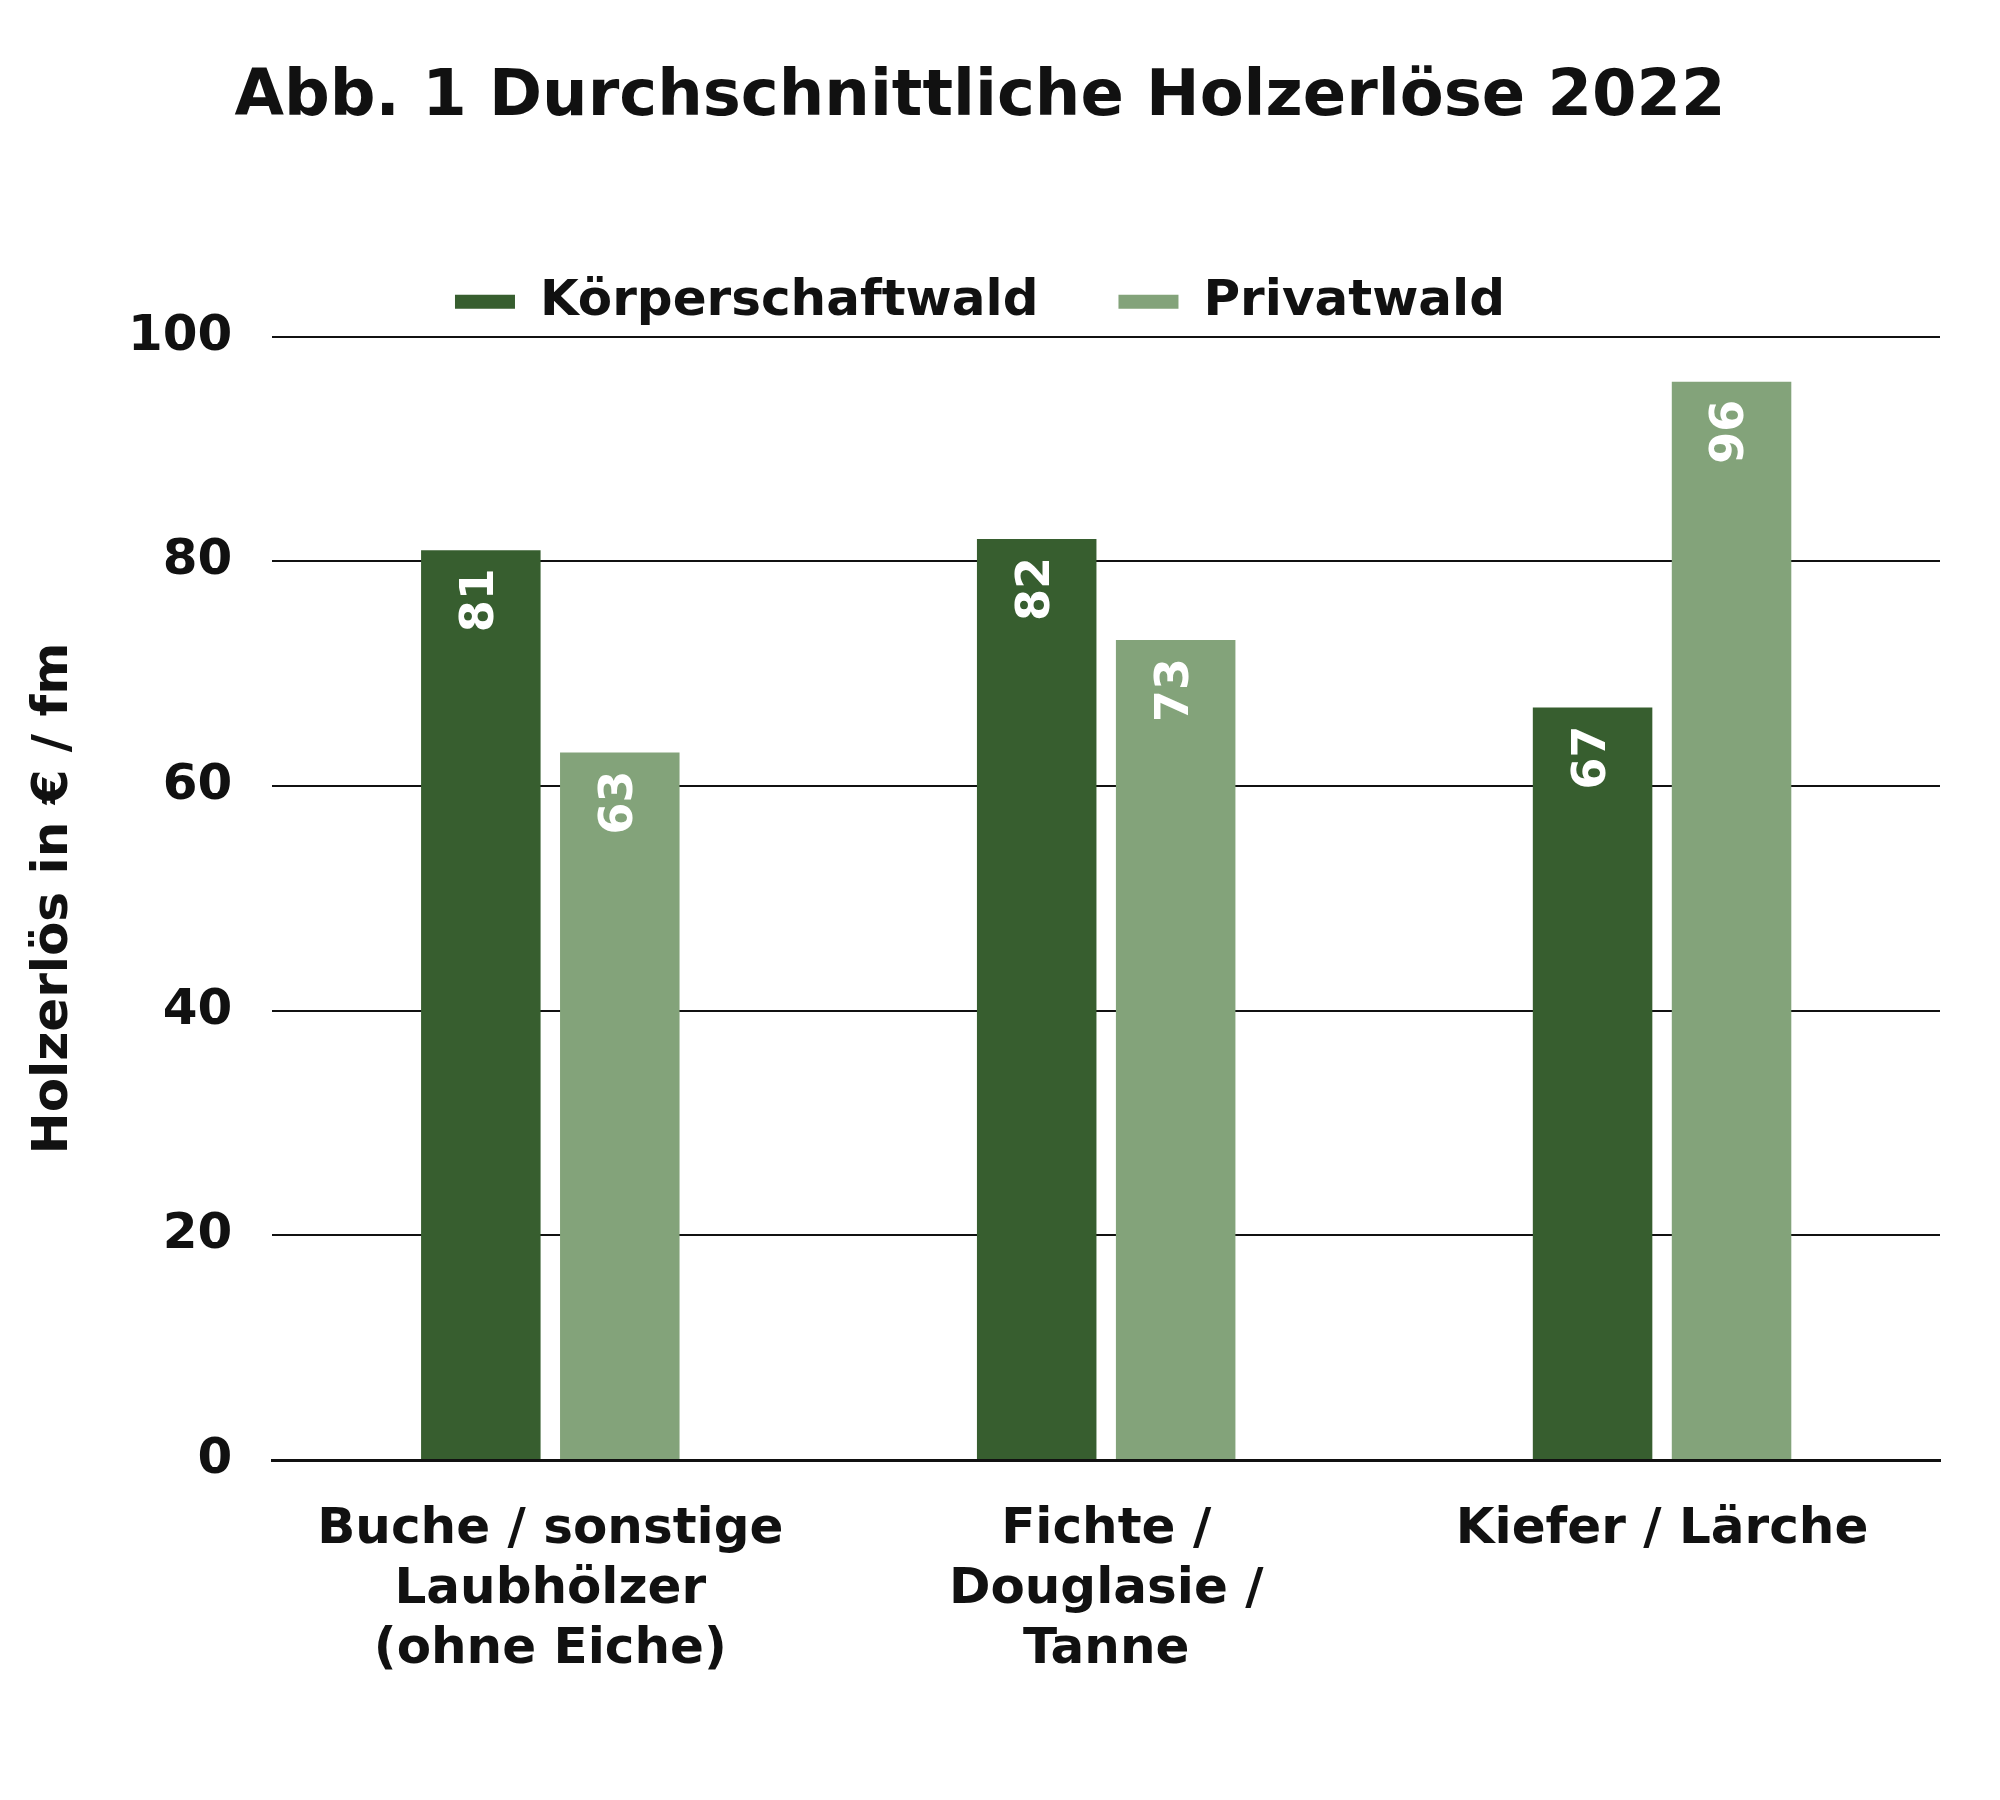 This screenshot has width=2000, height=1800. What do you see at coordinates (49, 898) in the screenshot?
I see `y-axis-title: Holzerlös in € / fm` at bounding box center [49, 898].